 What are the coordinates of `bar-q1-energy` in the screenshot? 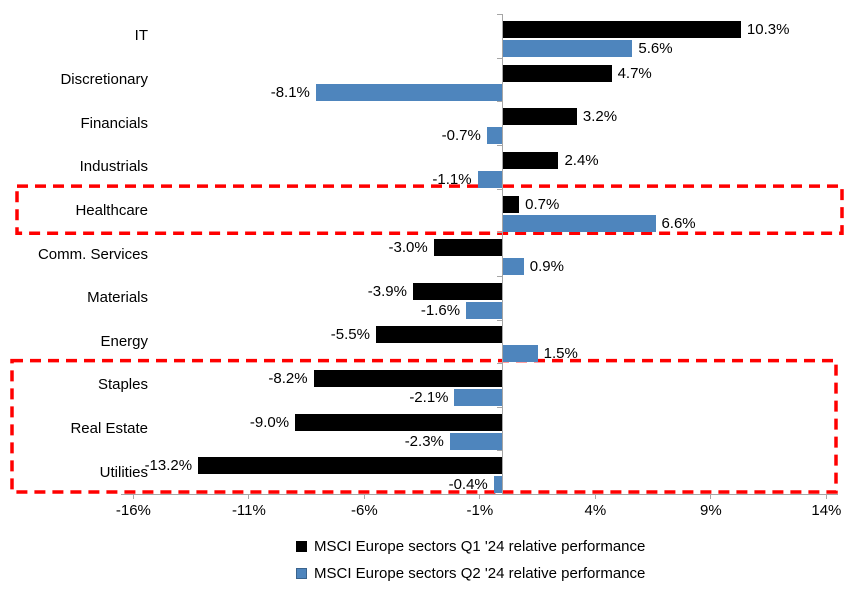 It's located at (439, 335).